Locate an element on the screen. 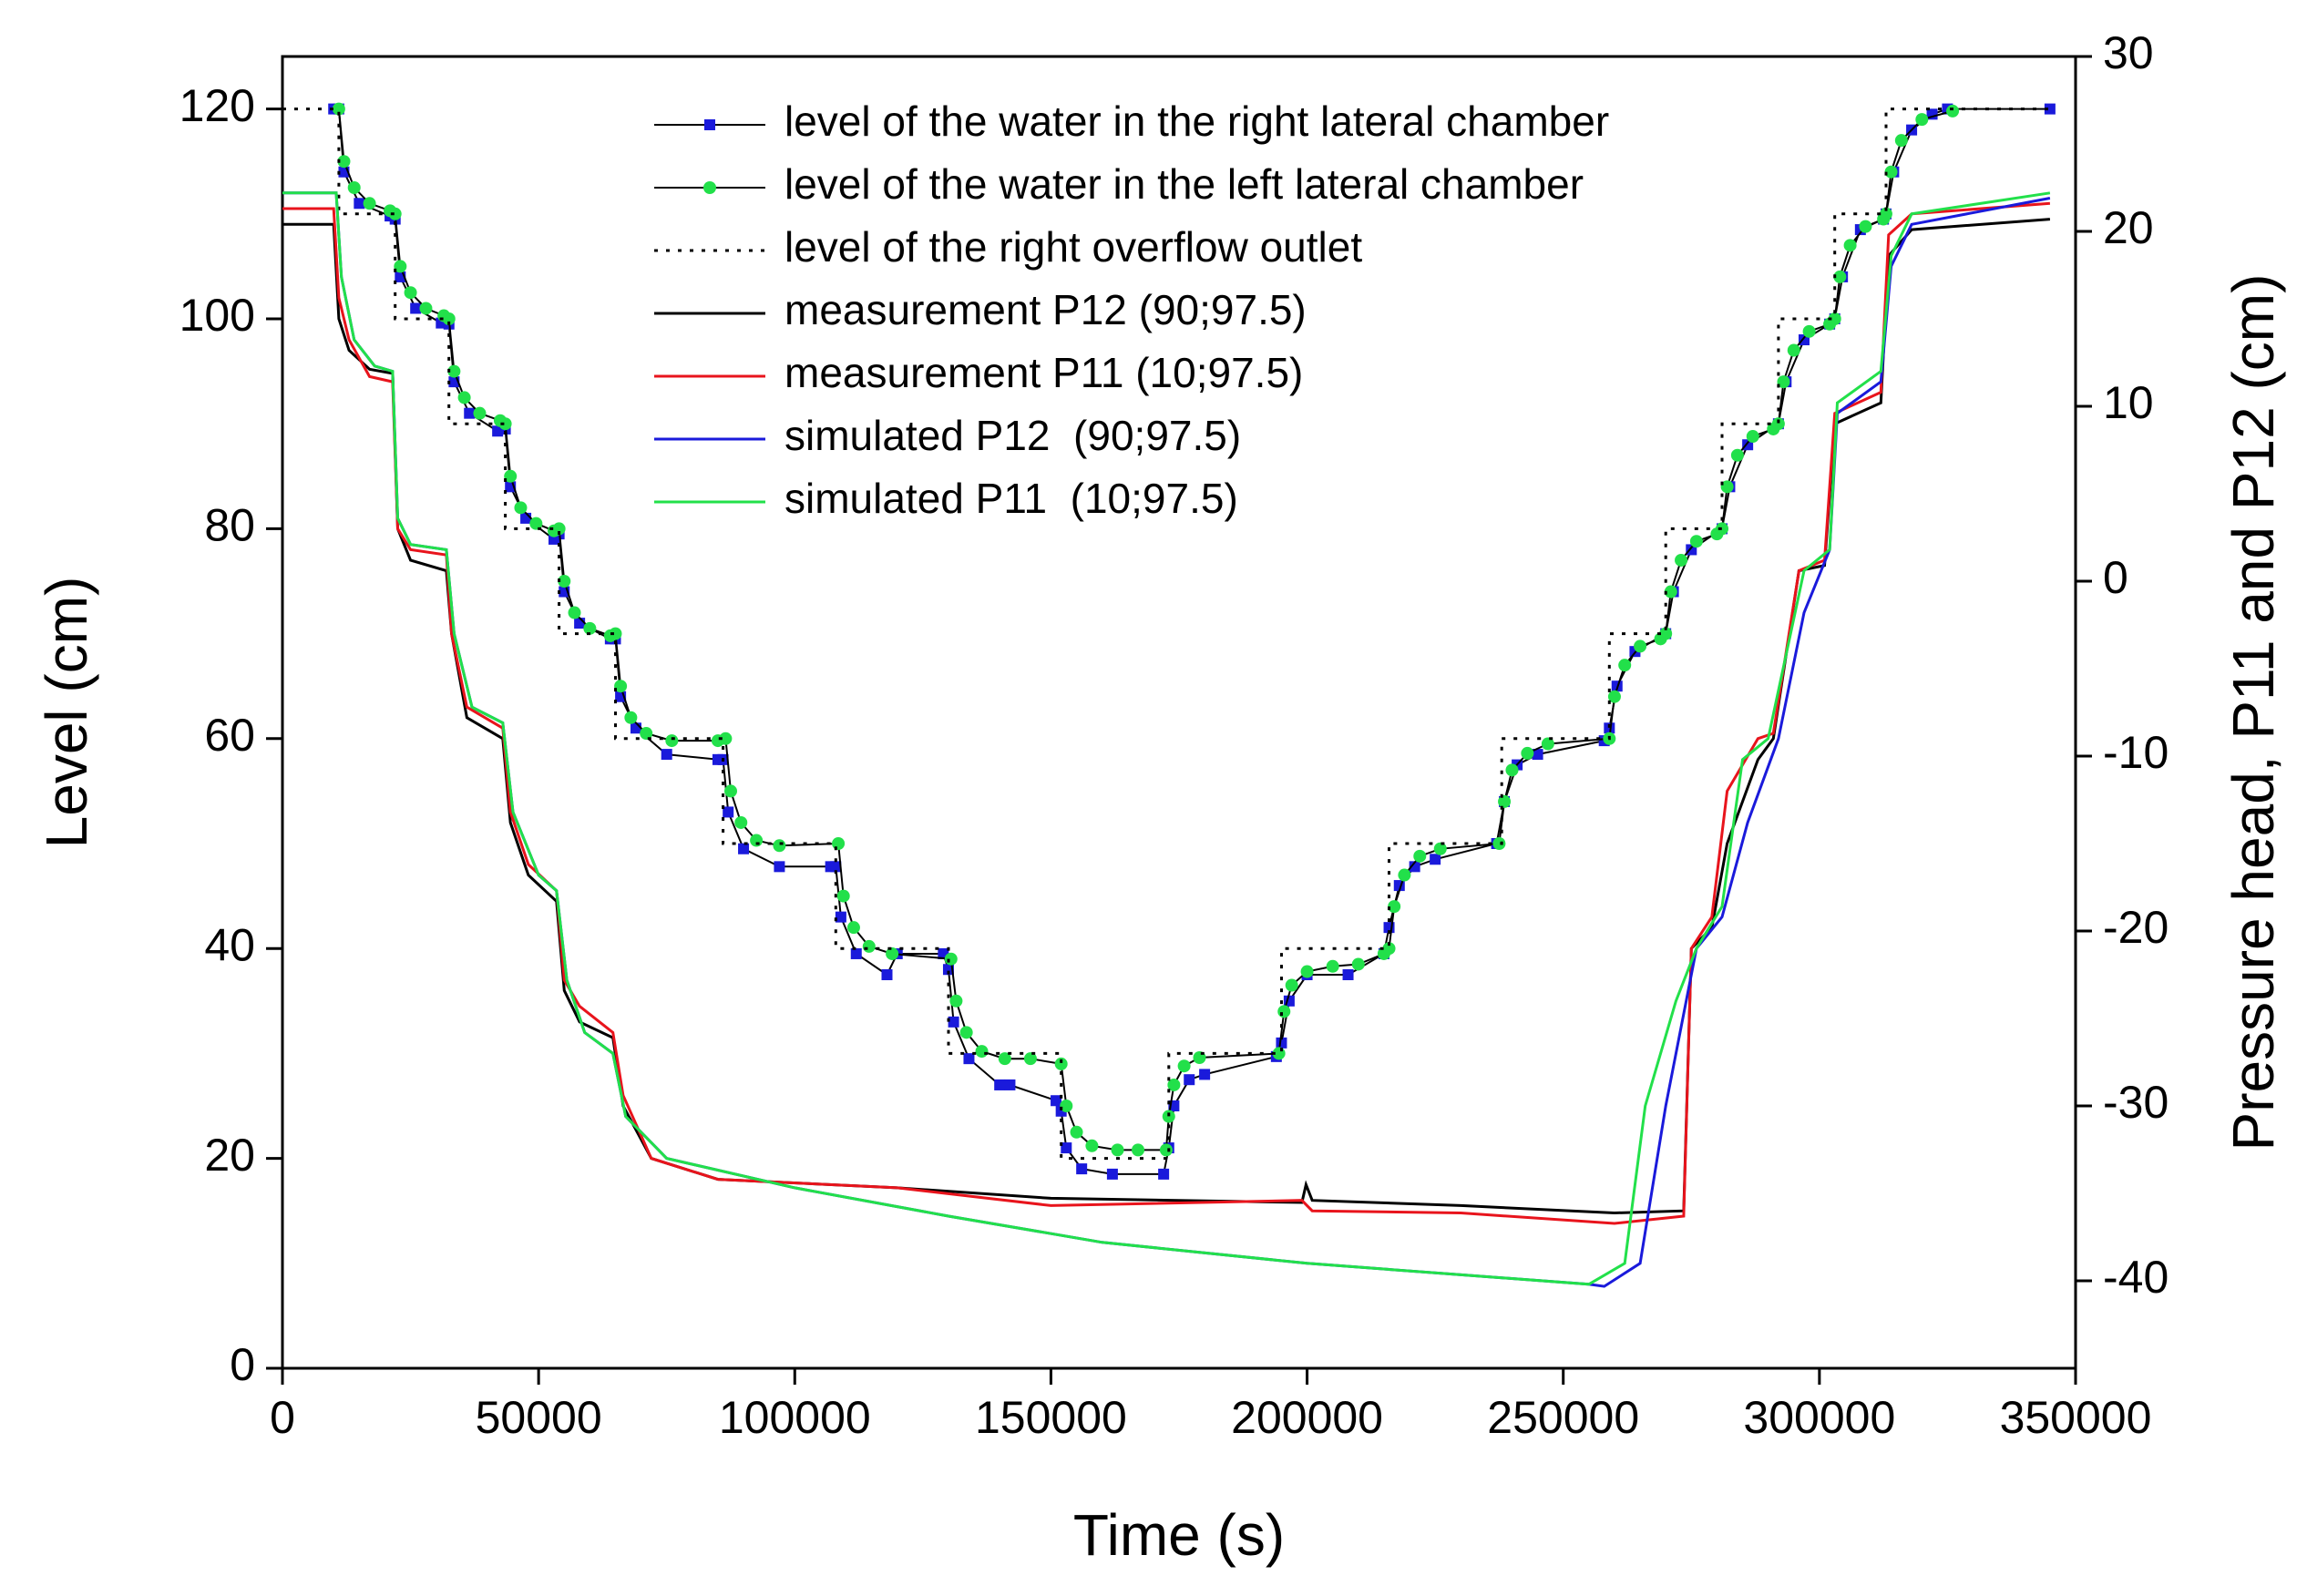  y2-tick-label: 20 is located at coordinates (2128, 227).